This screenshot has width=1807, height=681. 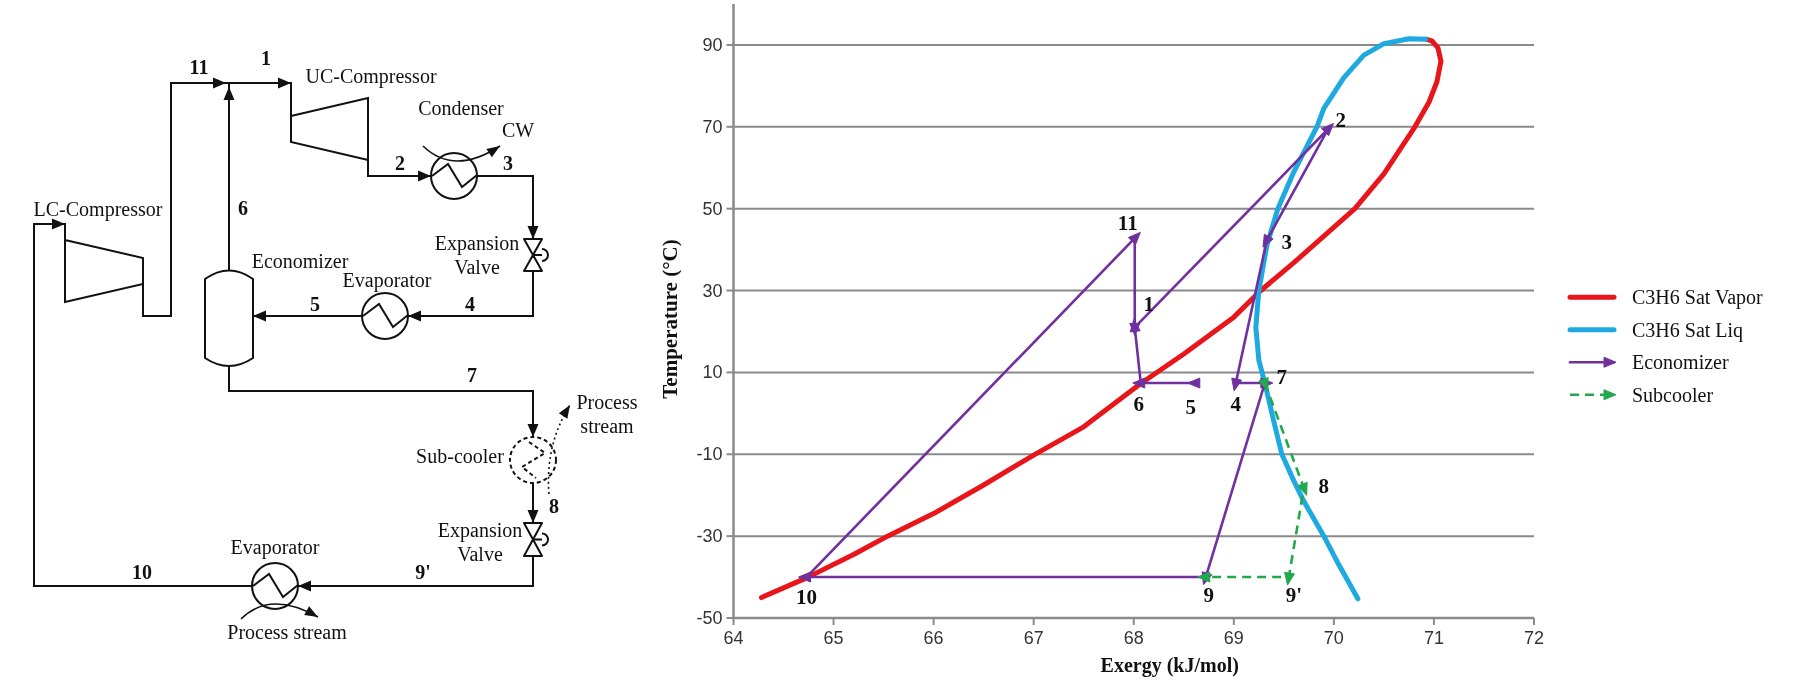 I want to click on annotation: 3, so click(x=1287, y=242).